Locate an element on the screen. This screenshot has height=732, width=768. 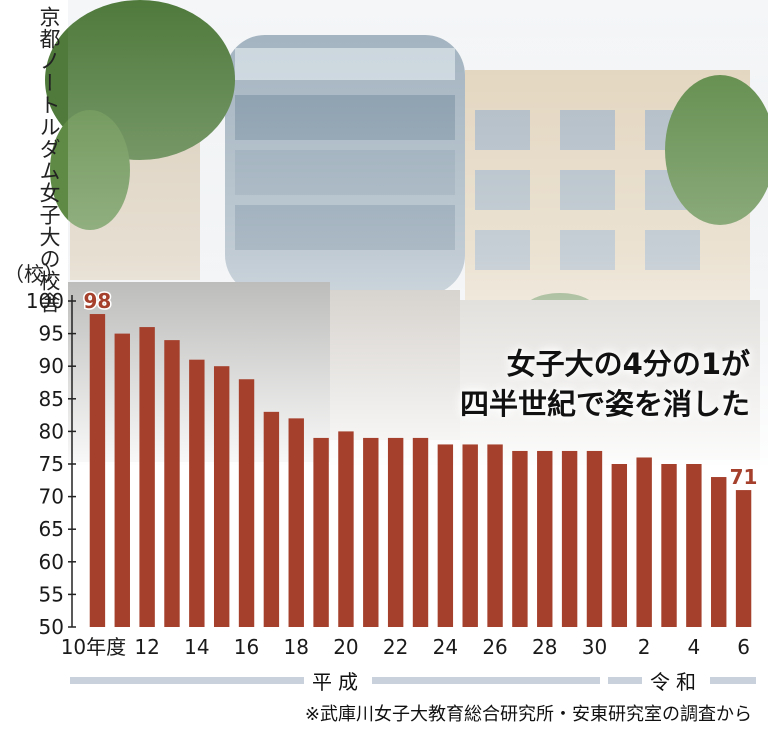
y-tick-label: 50 is located at coordinates (51, 627).